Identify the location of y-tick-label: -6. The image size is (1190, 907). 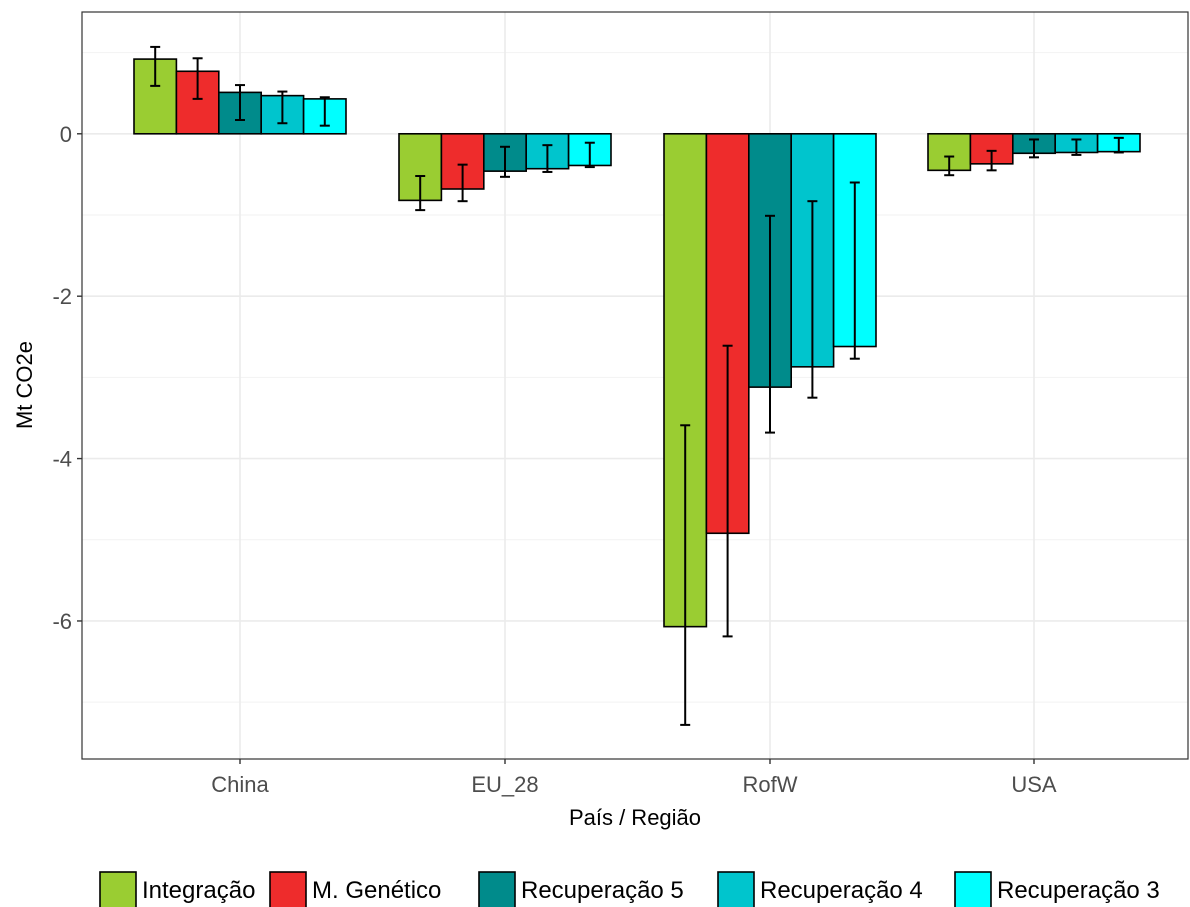
(62, 621).